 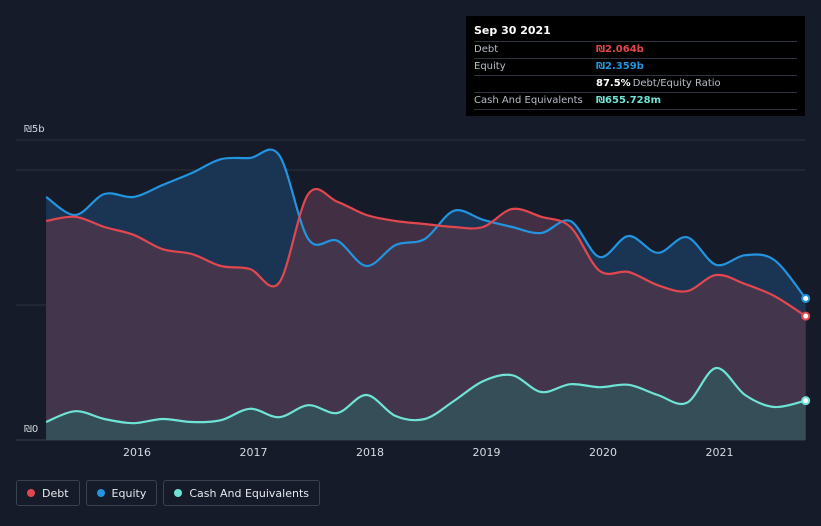 I want to click on cash-line, so click(x=425, y=395).